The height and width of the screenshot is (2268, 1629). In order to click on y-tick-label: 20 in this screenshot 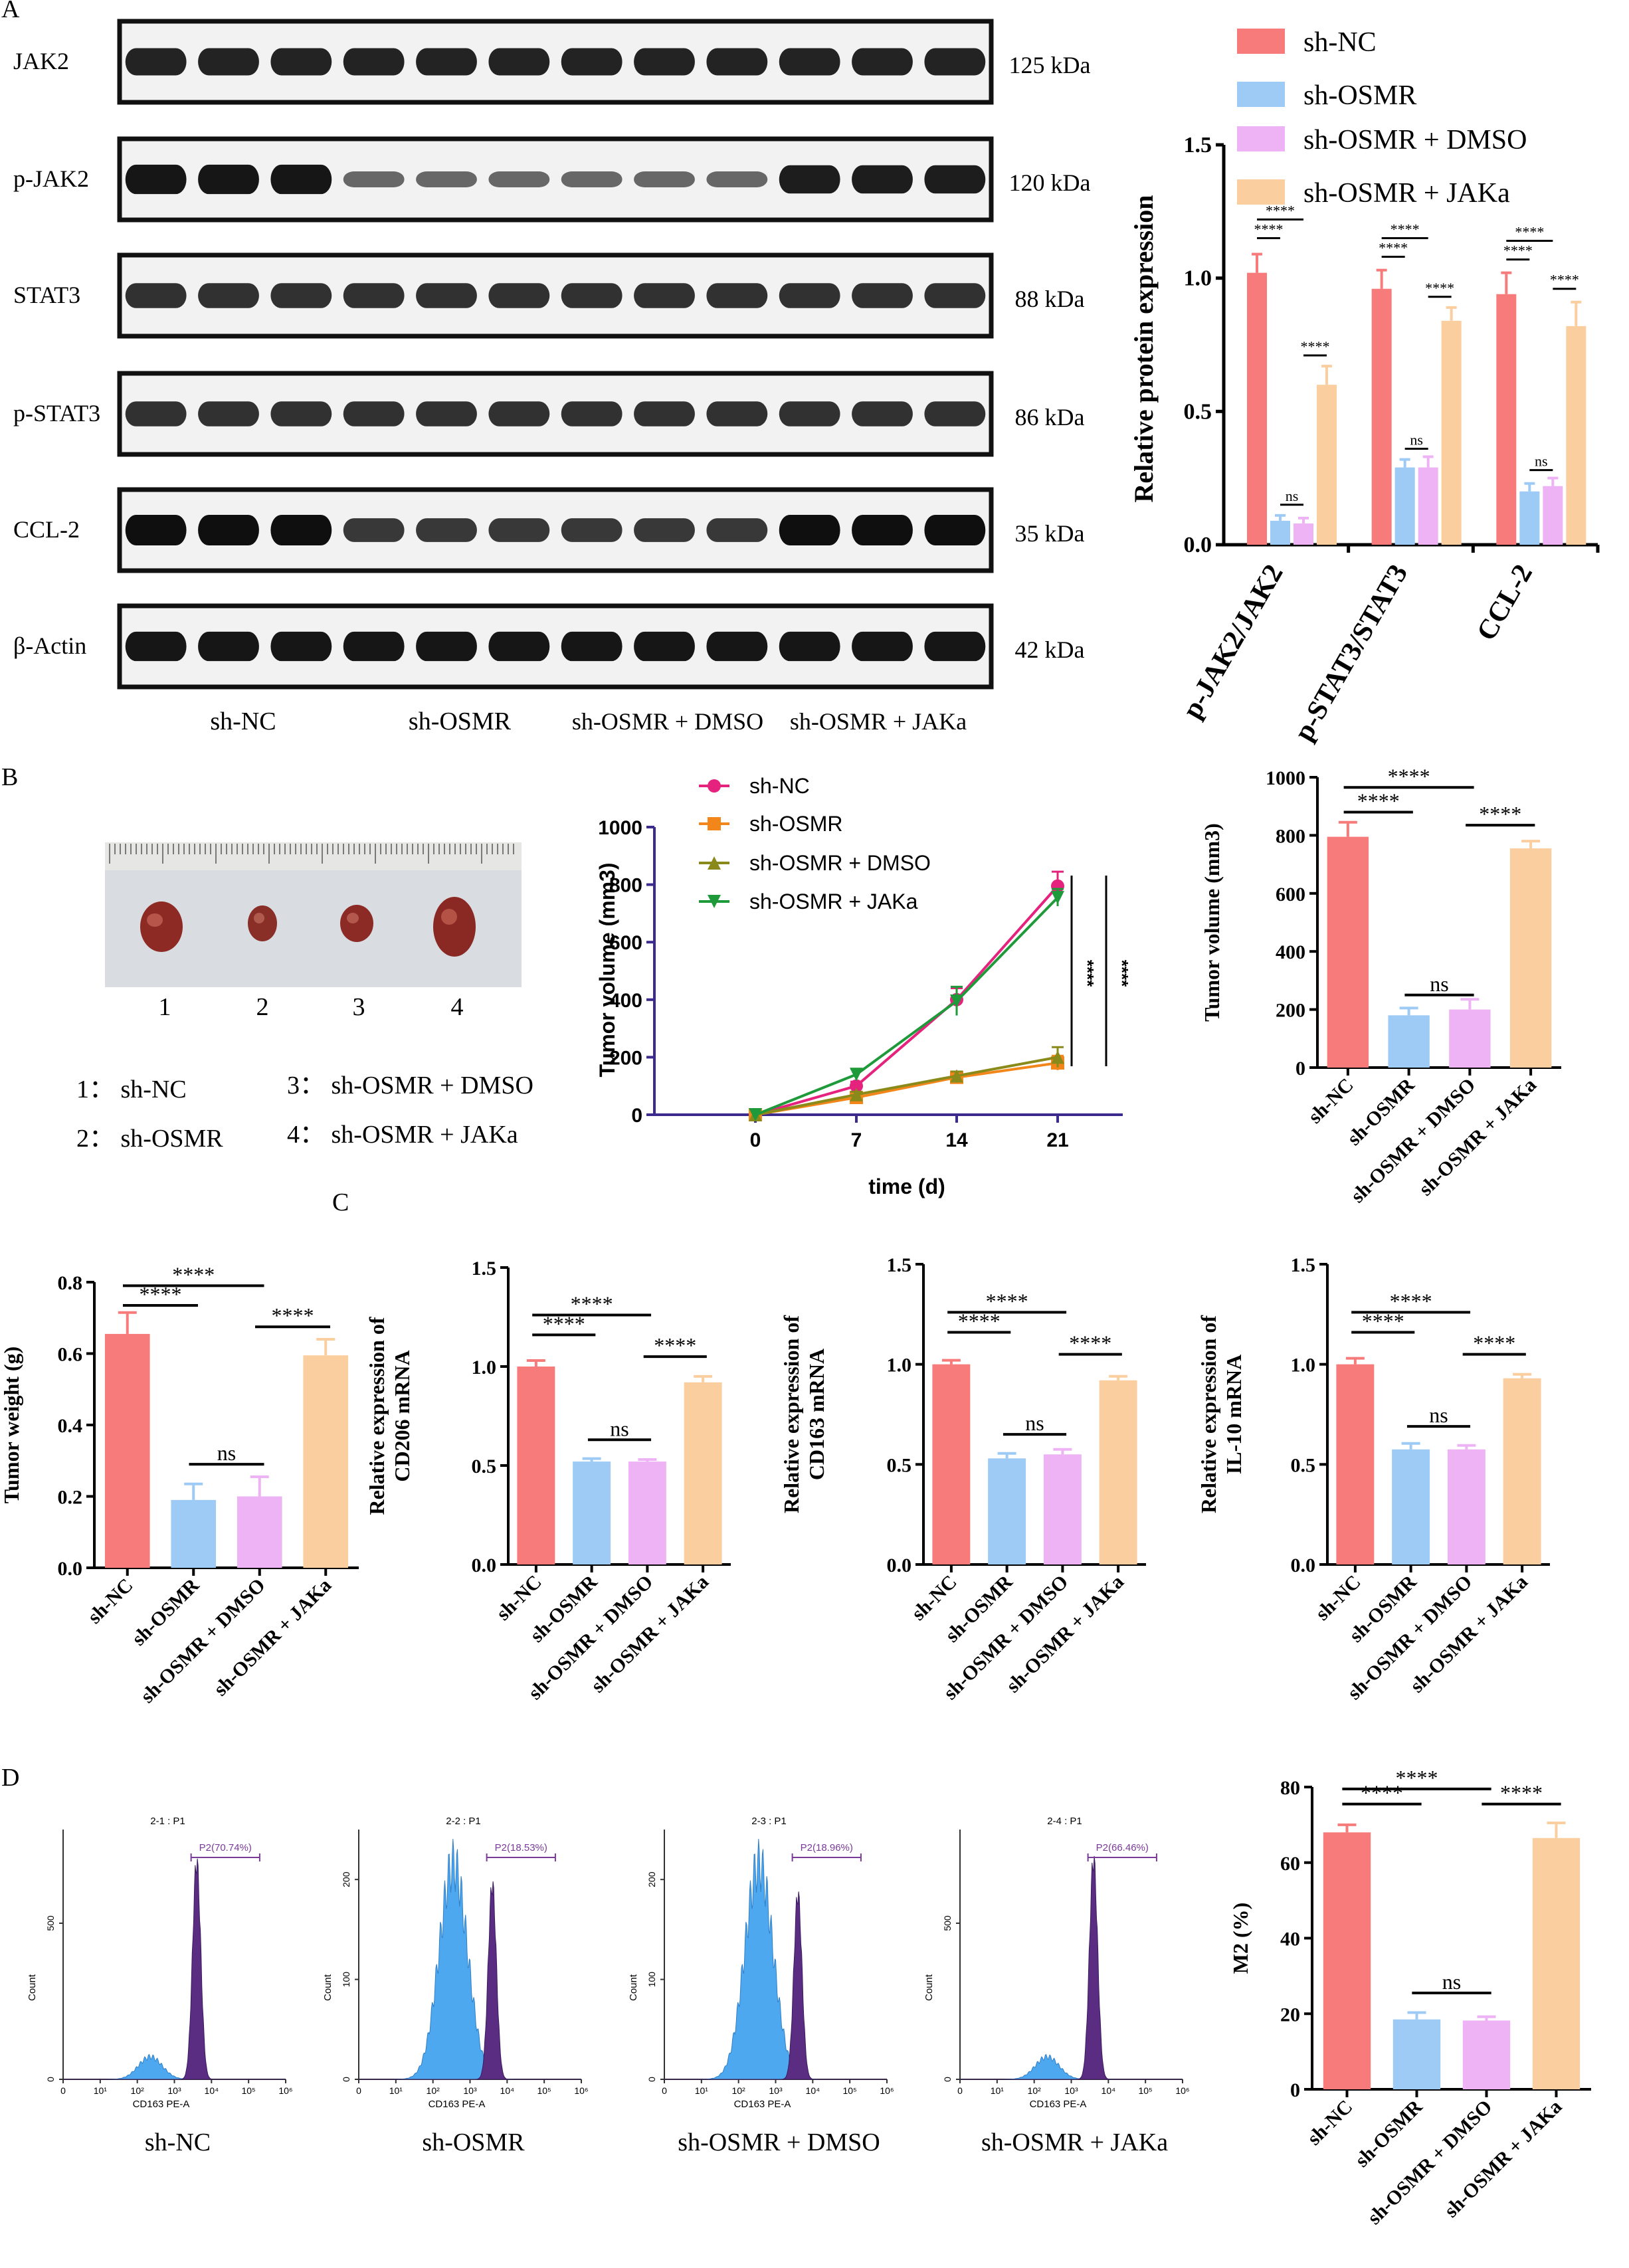, I will do `click(1290, 2015)`.